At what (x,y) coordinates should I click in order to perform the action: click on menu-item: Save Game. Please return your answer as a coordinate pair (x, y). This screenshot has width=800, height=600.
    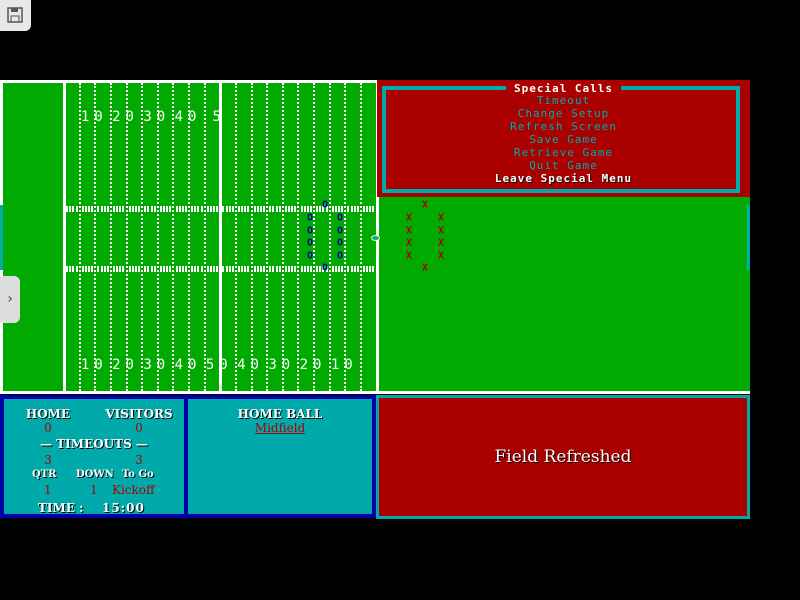
    Looking at the image, I should click on (563, 139).